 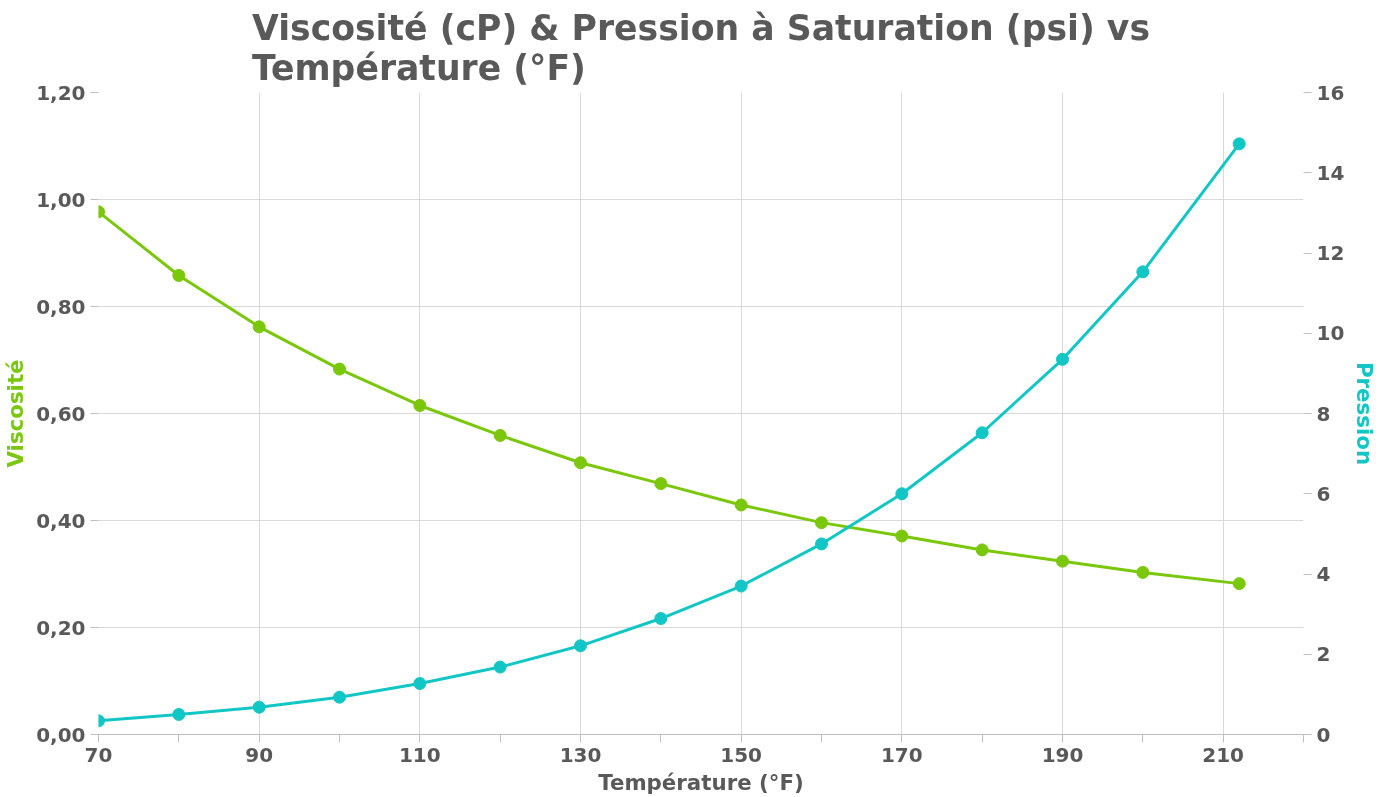 What do you see at coordinates (61, 520) in the screenshot?
I see `y-tick-label: 0,40` at bounding box center [61, 520].